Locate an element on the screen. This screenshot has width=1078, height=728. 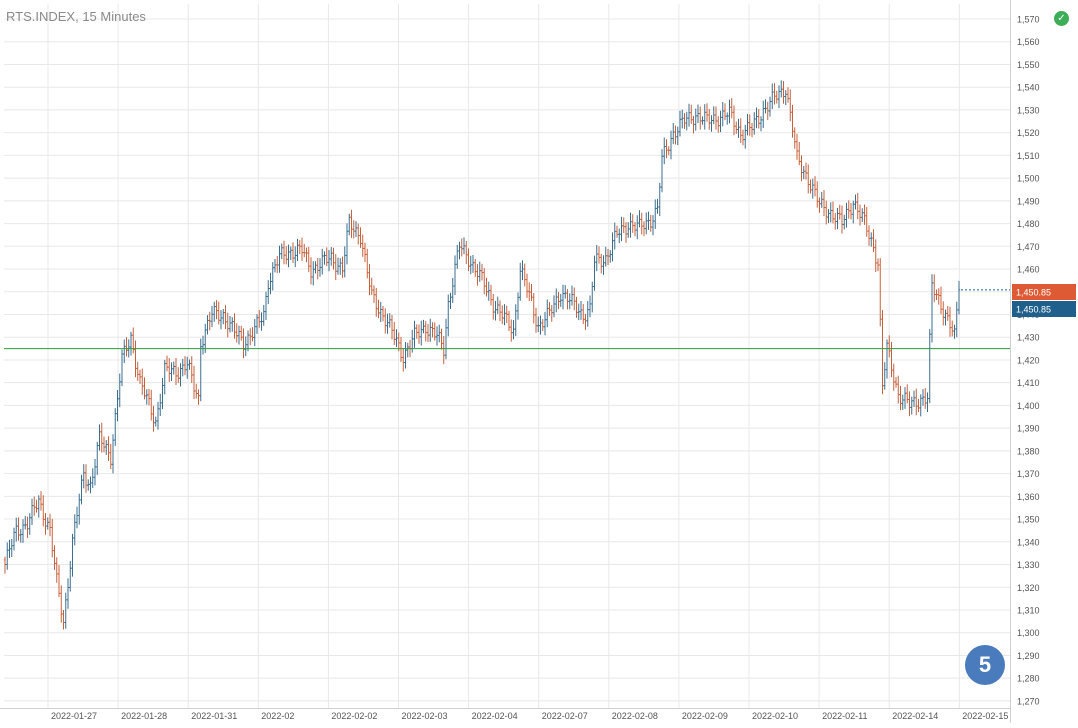
y-tick-label: 1,280 is located at coordinates (1028, 679).